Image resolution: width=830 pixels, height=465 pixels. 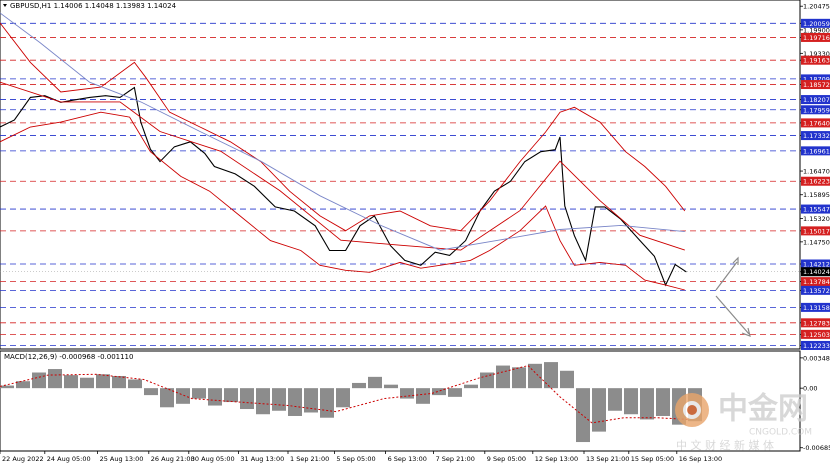 What do you see at coordinates (816, 282) in the screenshot?
I see `y-tick-label: 1.13784` at bounding box center [816, 282].